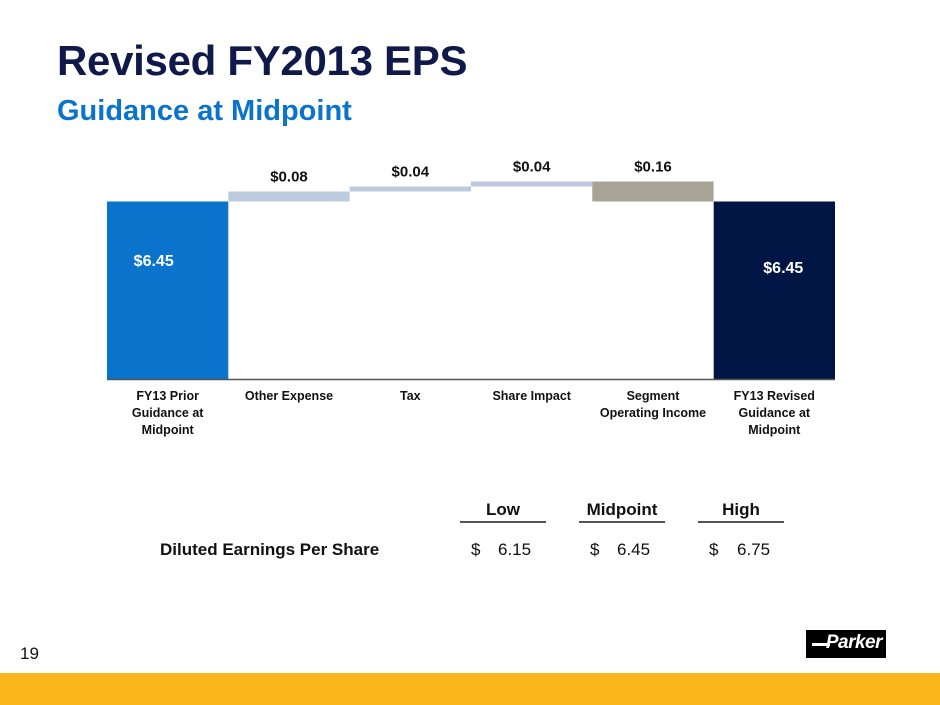  Describe the element at coordinates (654, 396) in the screenshot. I see `category-label: Segment` at that location.